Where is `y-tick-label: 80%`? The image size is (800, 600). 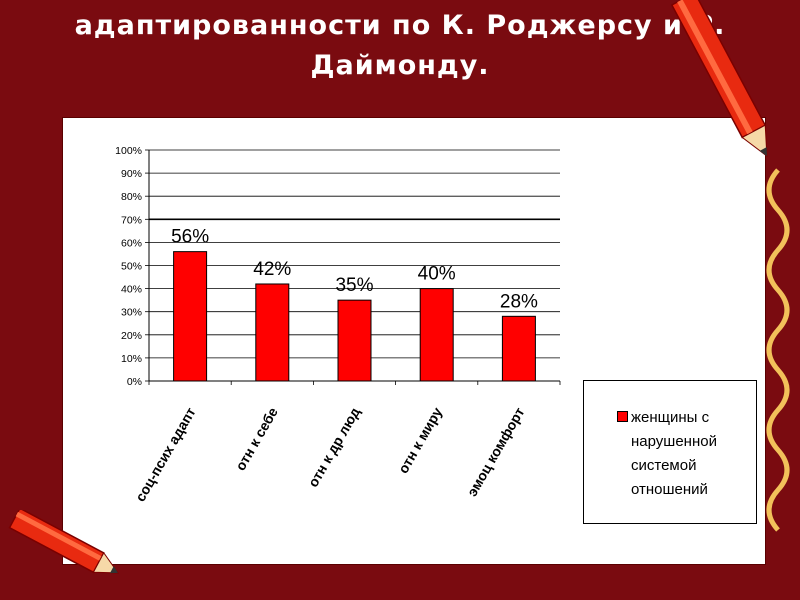 y-tick-label: 80% is located at coordinates (131, 197).